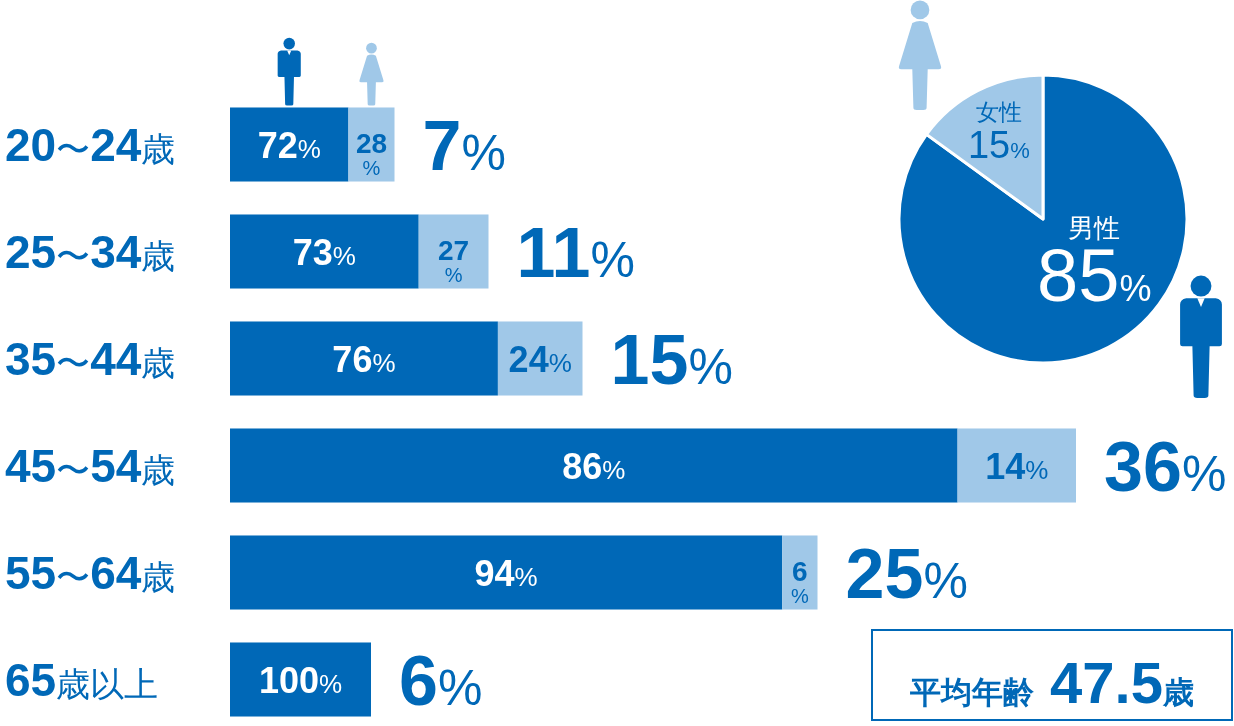 The image size is (1234, 726). I want to click on data-label: 6%, so click(799, 581).